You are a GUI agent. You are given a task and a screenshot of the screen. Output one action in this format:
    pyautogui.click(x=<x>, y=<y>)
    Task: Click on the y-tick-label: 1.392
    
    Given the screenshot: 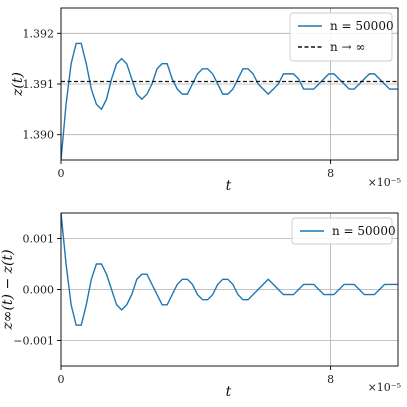 What is the action you would take?
    pyautogui.click(x=39, y=33)
    